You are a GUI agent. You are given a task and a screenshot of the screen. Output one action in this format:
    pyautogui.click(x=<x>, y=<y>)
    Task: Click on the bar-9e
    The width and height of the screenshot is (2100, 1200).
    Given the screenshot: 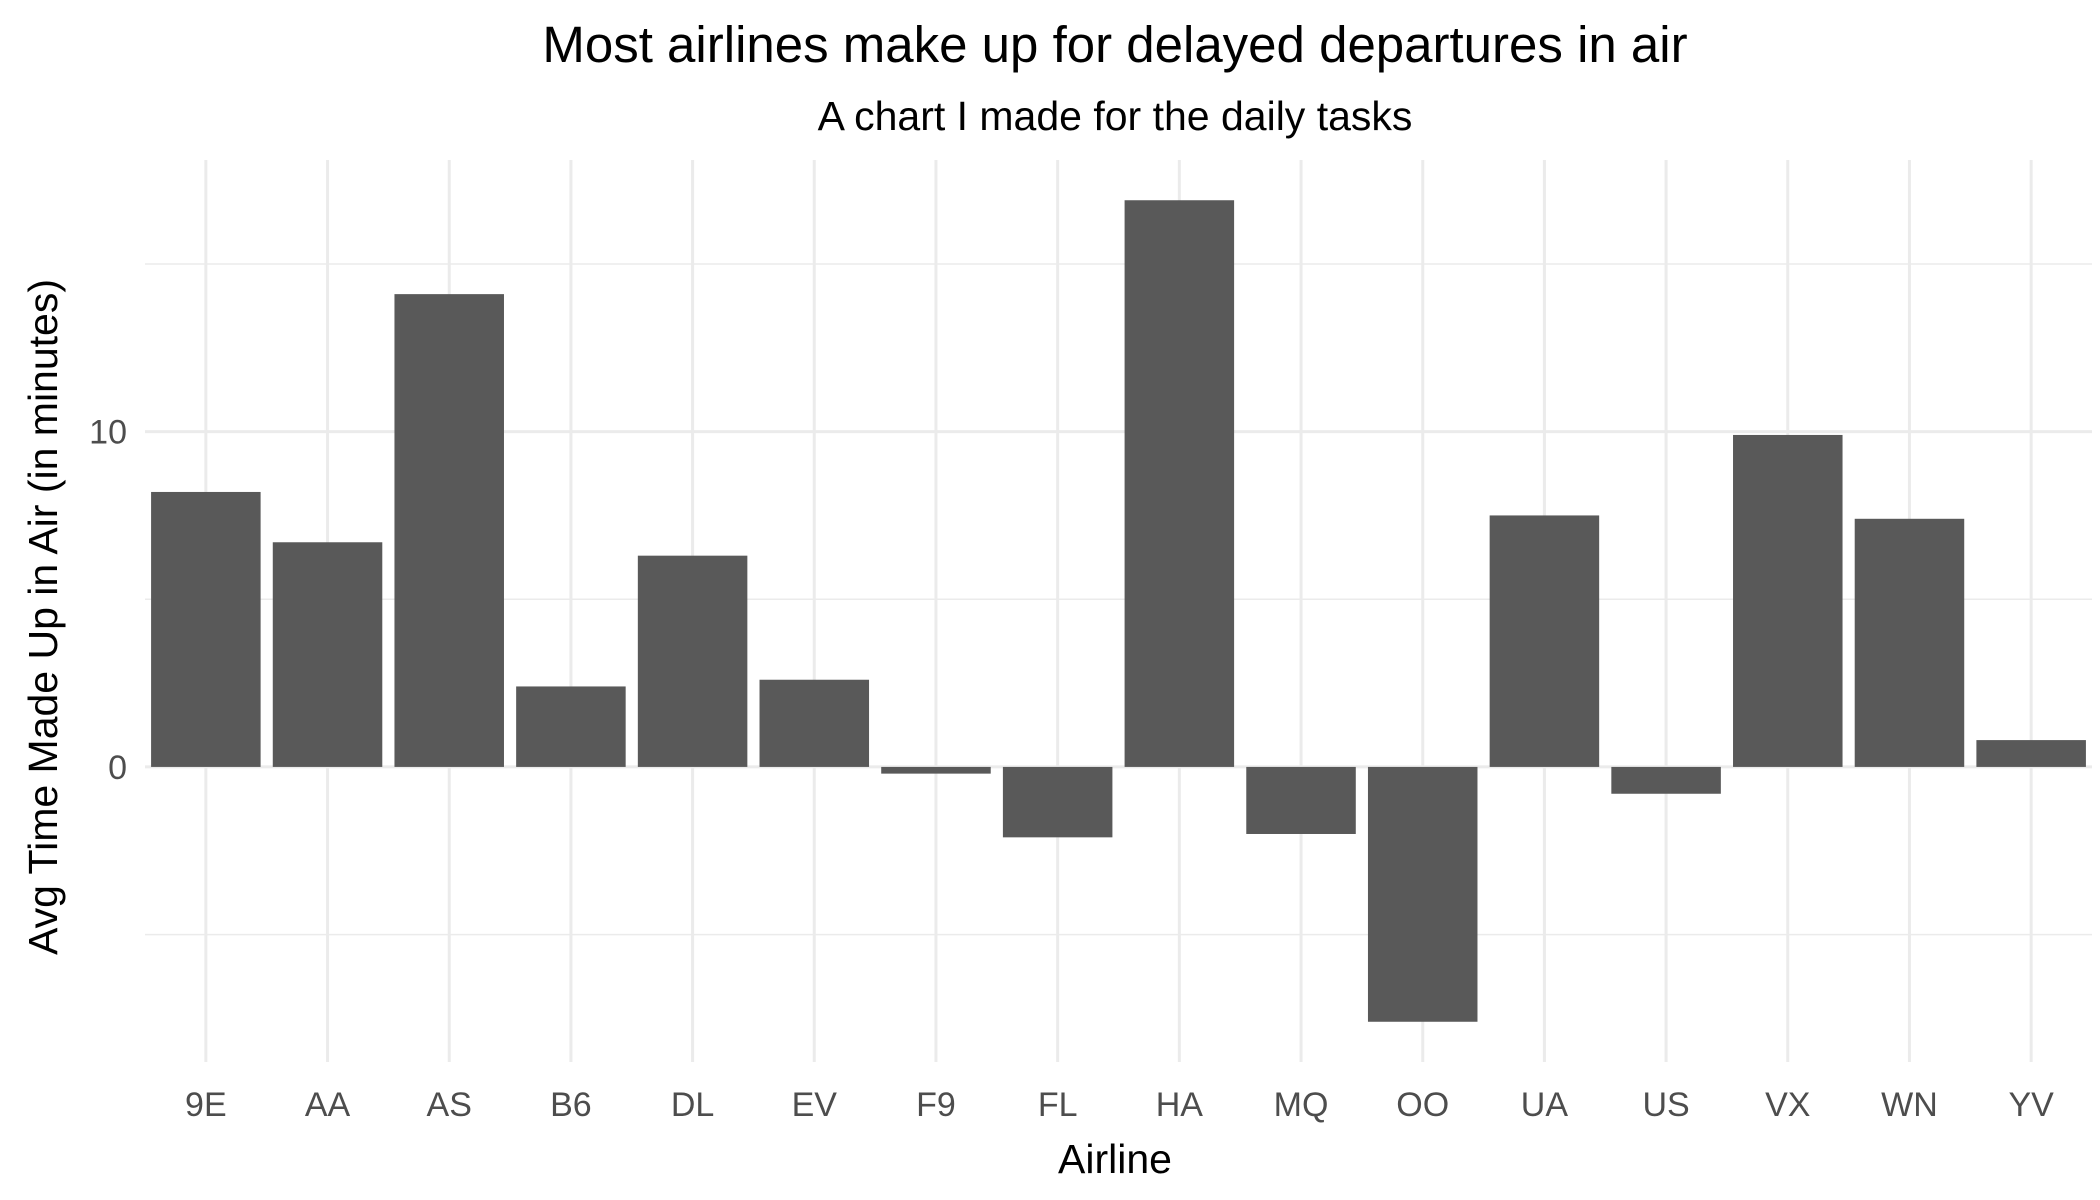 What is the action you would take?
    pyautogui.click(x=206, y=629)
    